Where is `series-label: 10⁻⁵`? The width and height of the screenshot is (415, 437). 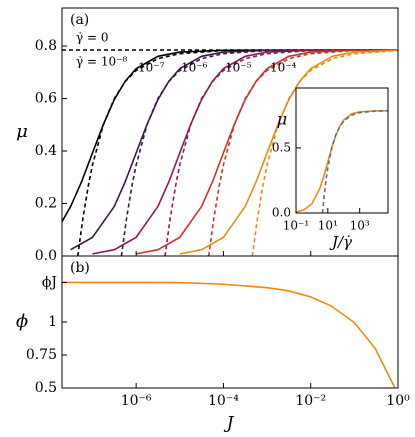
series-label: 10⁻⁵ is located at coordinates (238, 68).